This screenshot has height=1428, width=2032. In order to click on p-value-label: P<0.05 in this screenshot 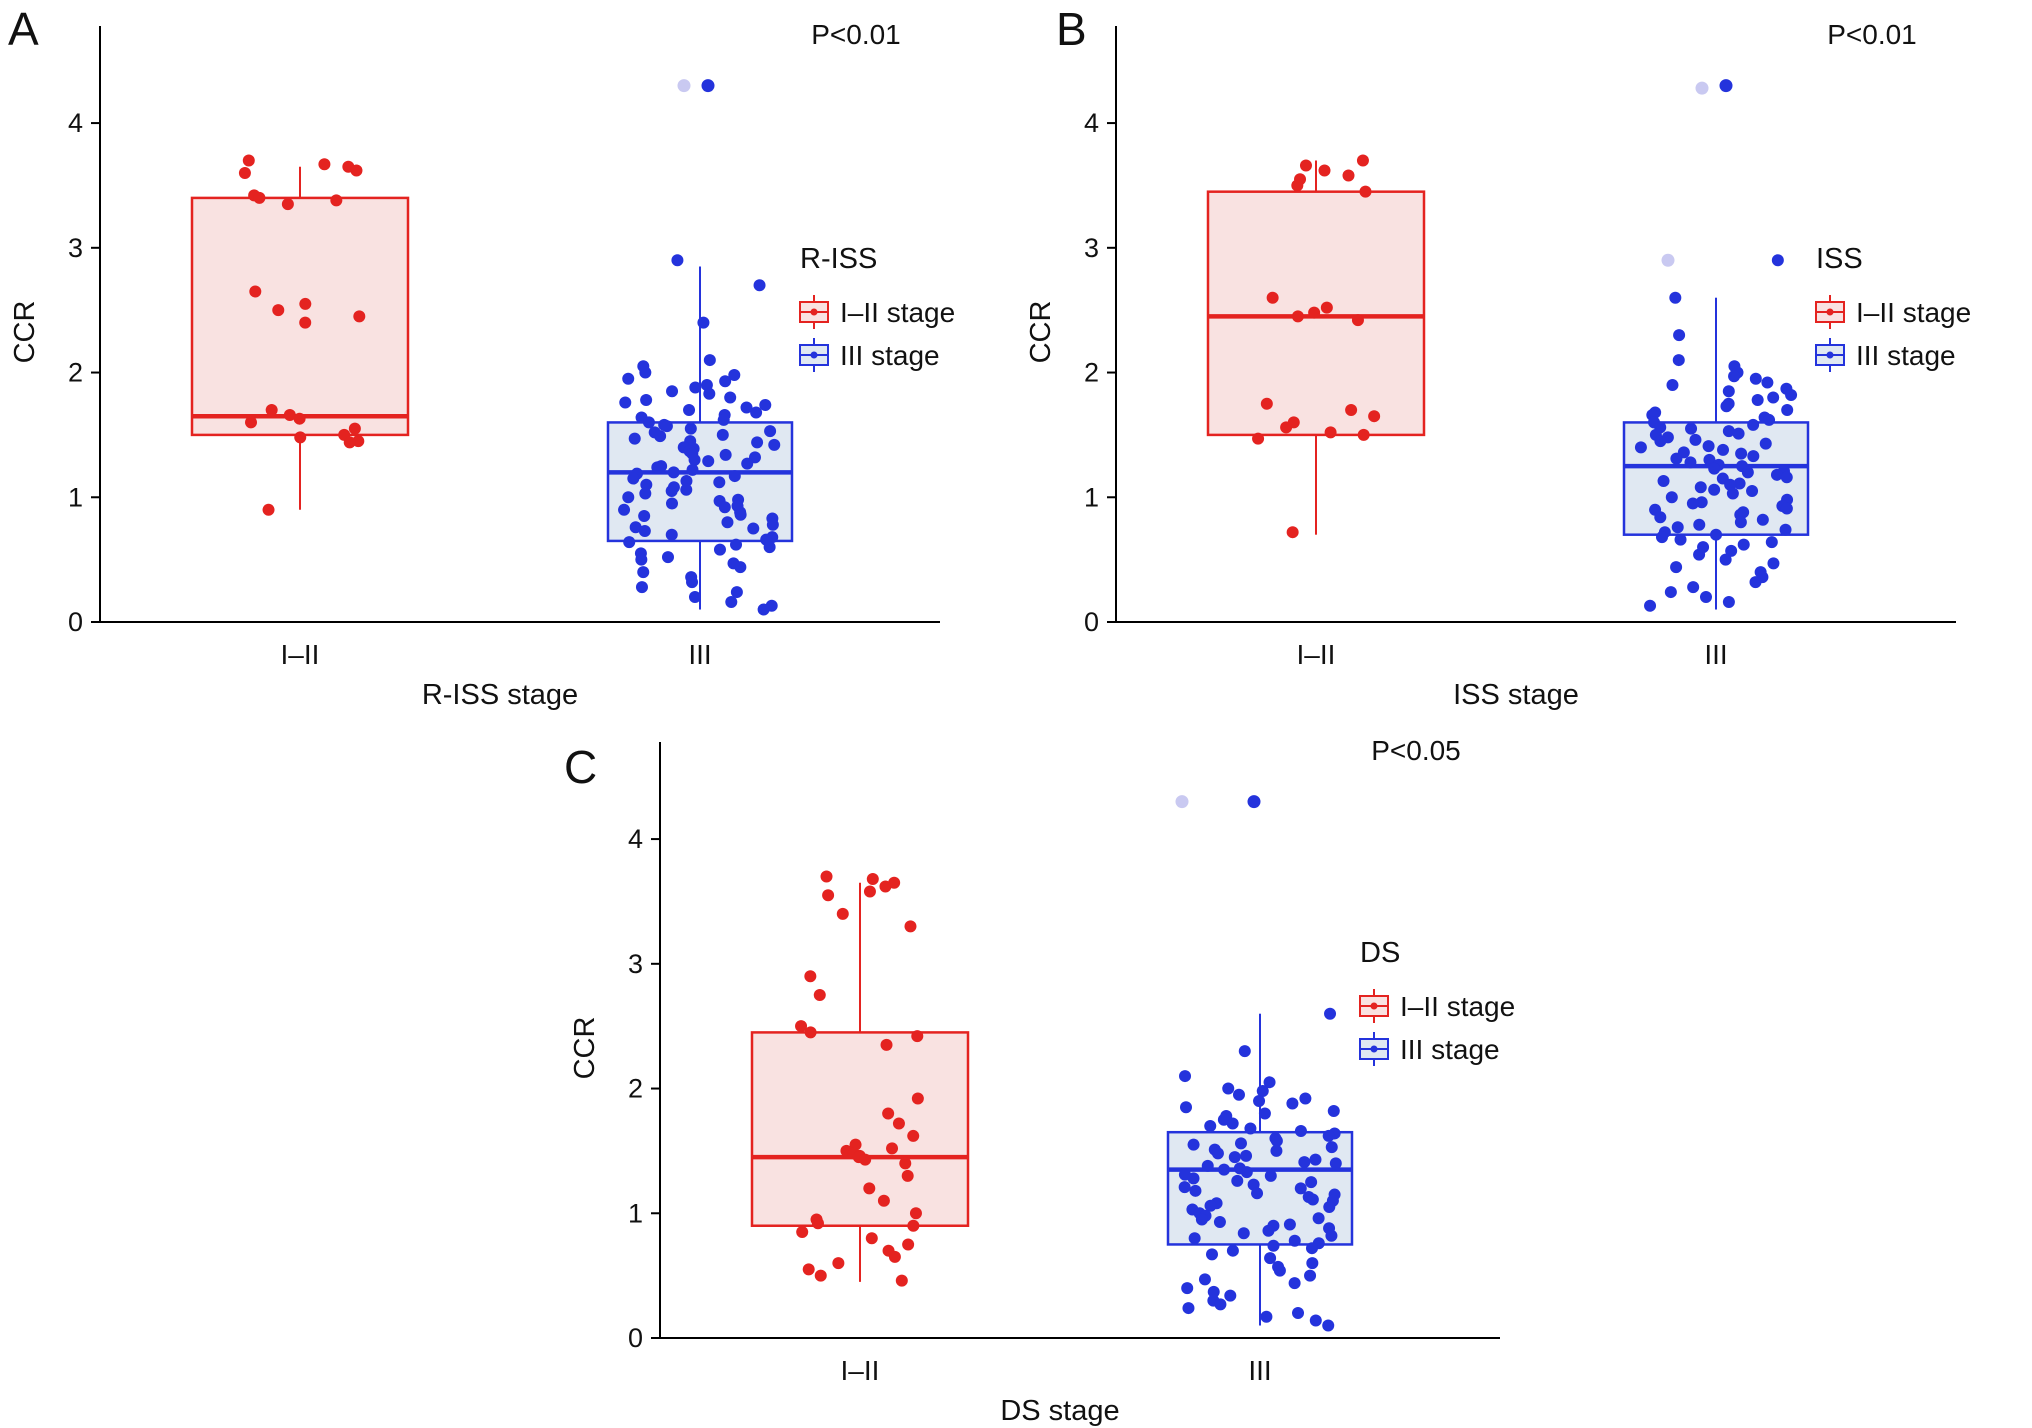, I will do `click(1416, 750)`.